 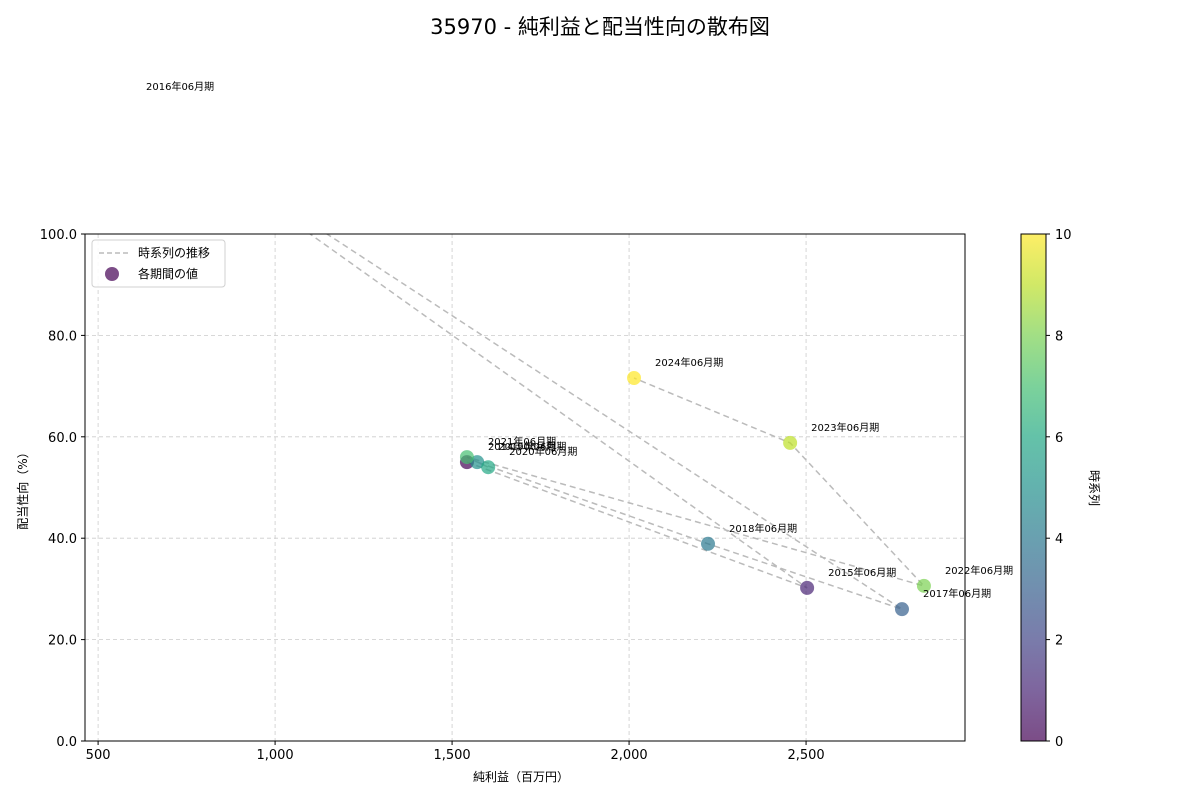 I want to click on legend-box, so click(x=158, y=263).